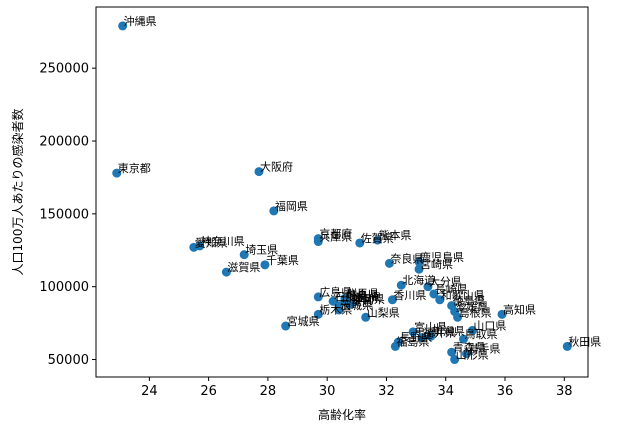  I want to click on point-label: 熊本県, so click(395, 235).